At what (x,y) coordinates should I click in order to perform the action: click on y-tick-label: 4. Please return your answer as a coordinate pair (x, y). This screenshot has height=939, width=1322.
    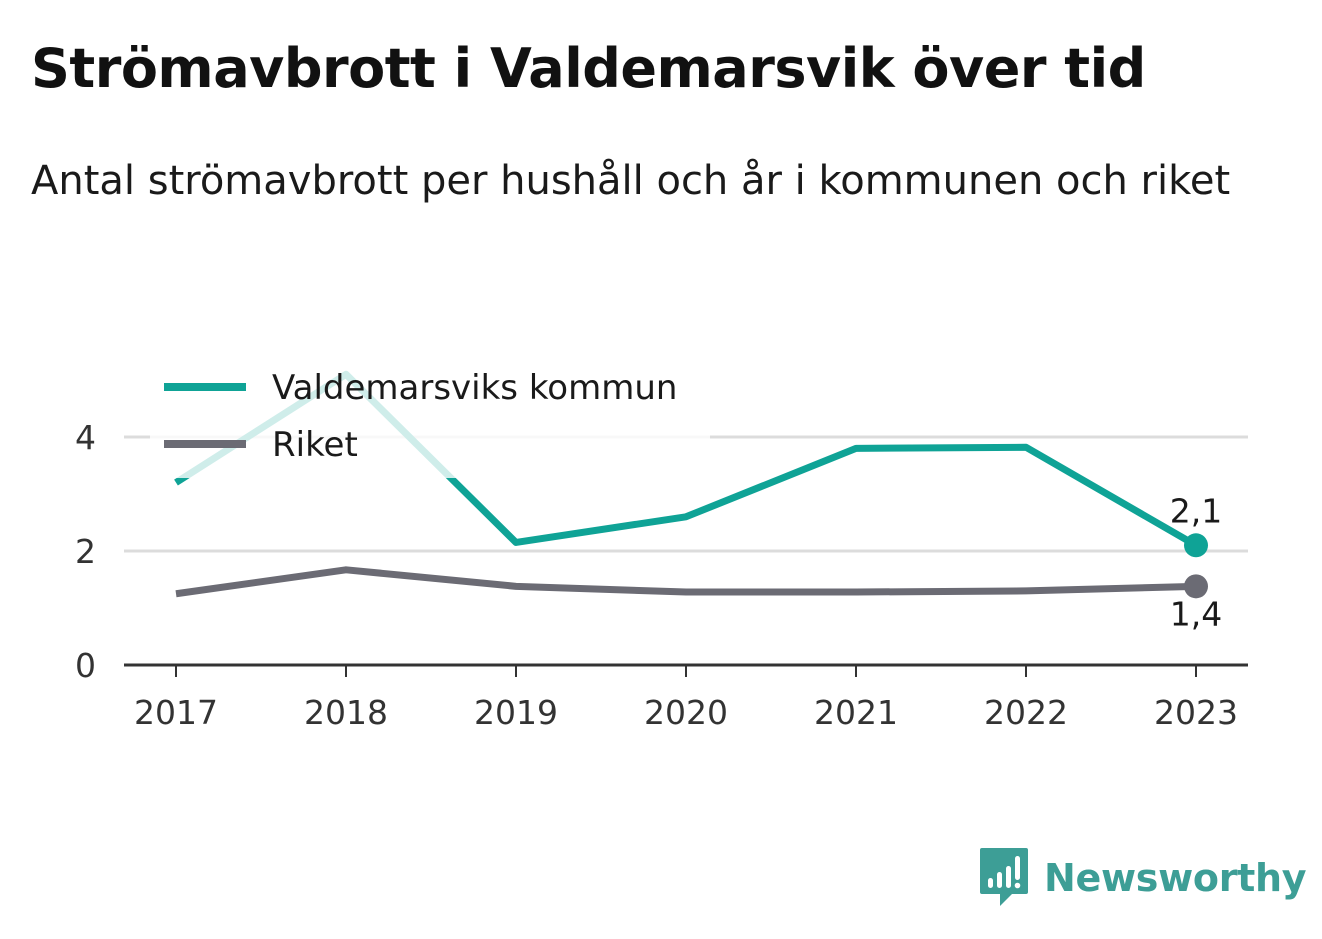
    Looking at the image, I should click on (85, 437).